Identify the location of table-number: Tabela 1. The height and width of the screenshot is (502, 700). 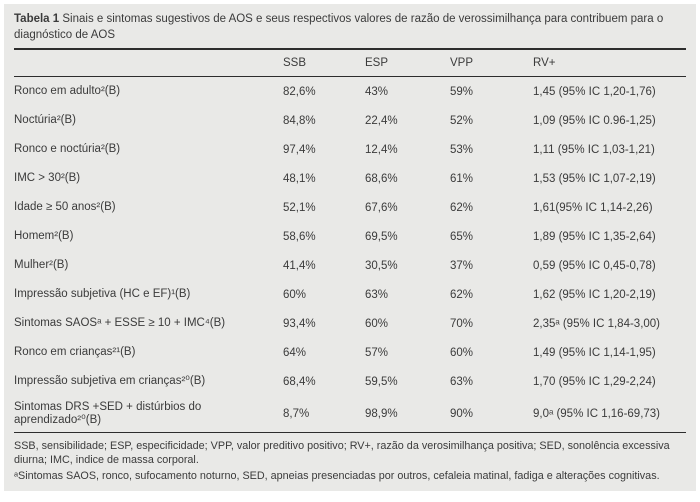
(37, 19).